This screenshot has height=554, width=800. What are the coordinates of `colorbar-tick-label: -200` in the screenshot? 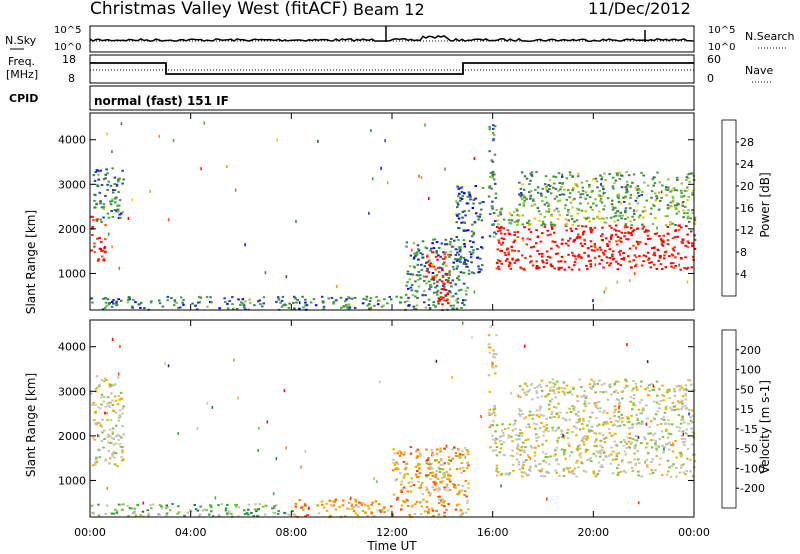 It's located at (752, 488).